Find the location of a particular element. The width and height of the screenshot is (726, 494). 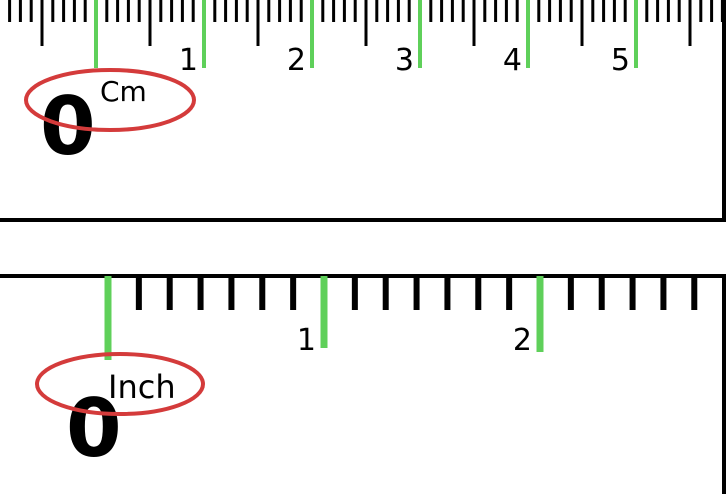

cm-number-4: 4 is located at coordinates (512, 60).